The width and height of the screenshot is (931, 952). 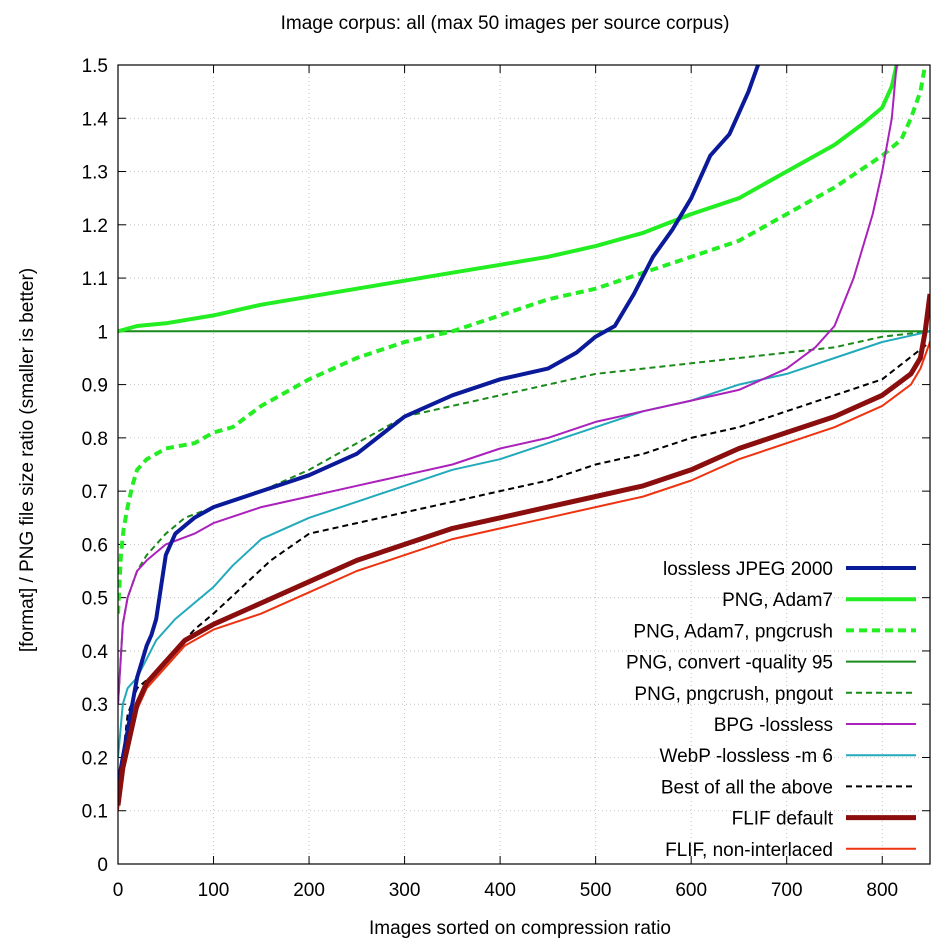 What do you see at coordinates (102, 865) in the screenshot?
I see `y-tick-label: 0` at bounding box center [102, 865].